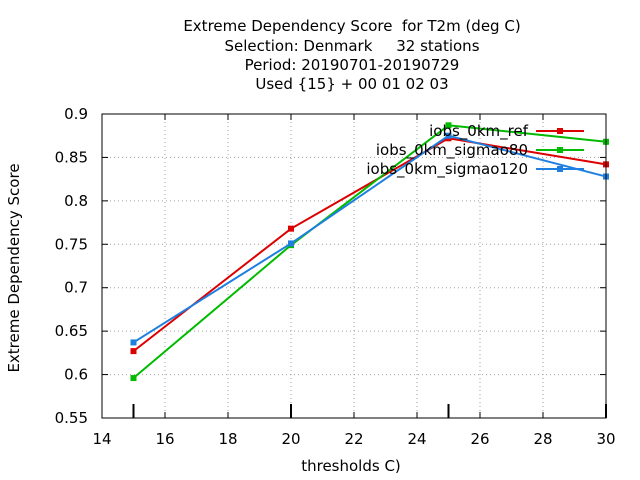 This screenshot has height=480, width=640. What do you see at coordinates (76, 288) in the screenshot?
I see `y-tick-label: 0.7` at bounding box center [76, 288].